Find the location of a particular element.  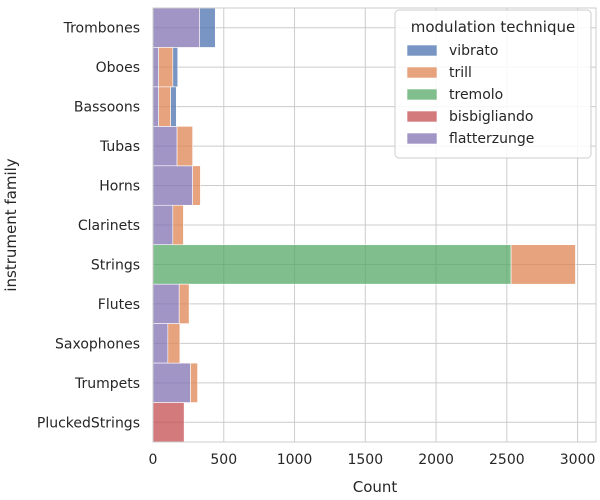

bar-vibrato-Oboes is located at coordinates (175, 67).